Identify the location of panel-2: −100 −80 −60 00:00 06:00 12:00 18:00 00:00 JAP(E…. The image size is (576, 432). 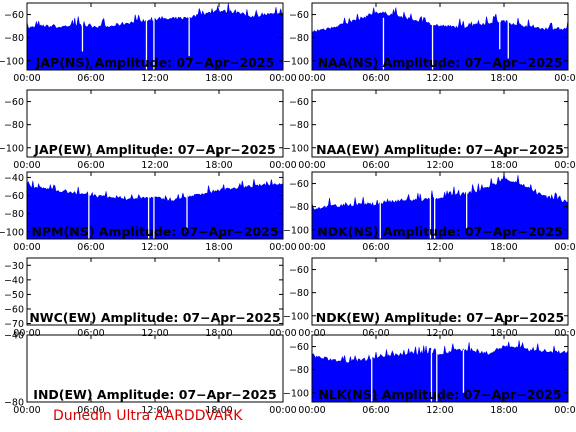
(148, 130).